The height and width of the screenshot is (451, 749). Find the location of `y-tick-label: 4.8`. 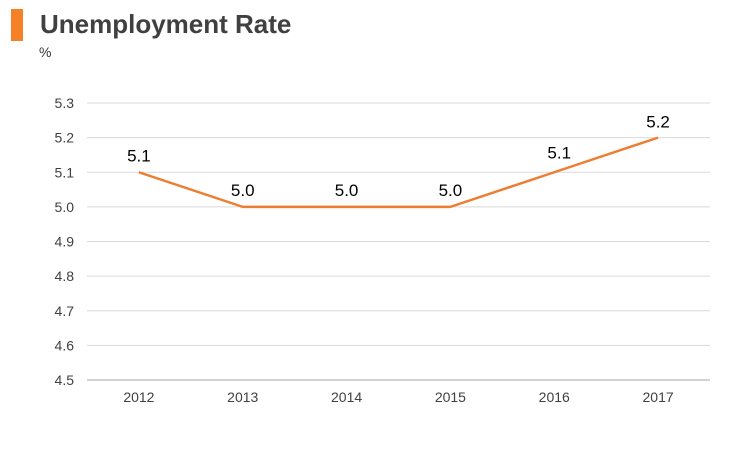

y-tick-label: 4.8 is located at coordinates (65, 276).